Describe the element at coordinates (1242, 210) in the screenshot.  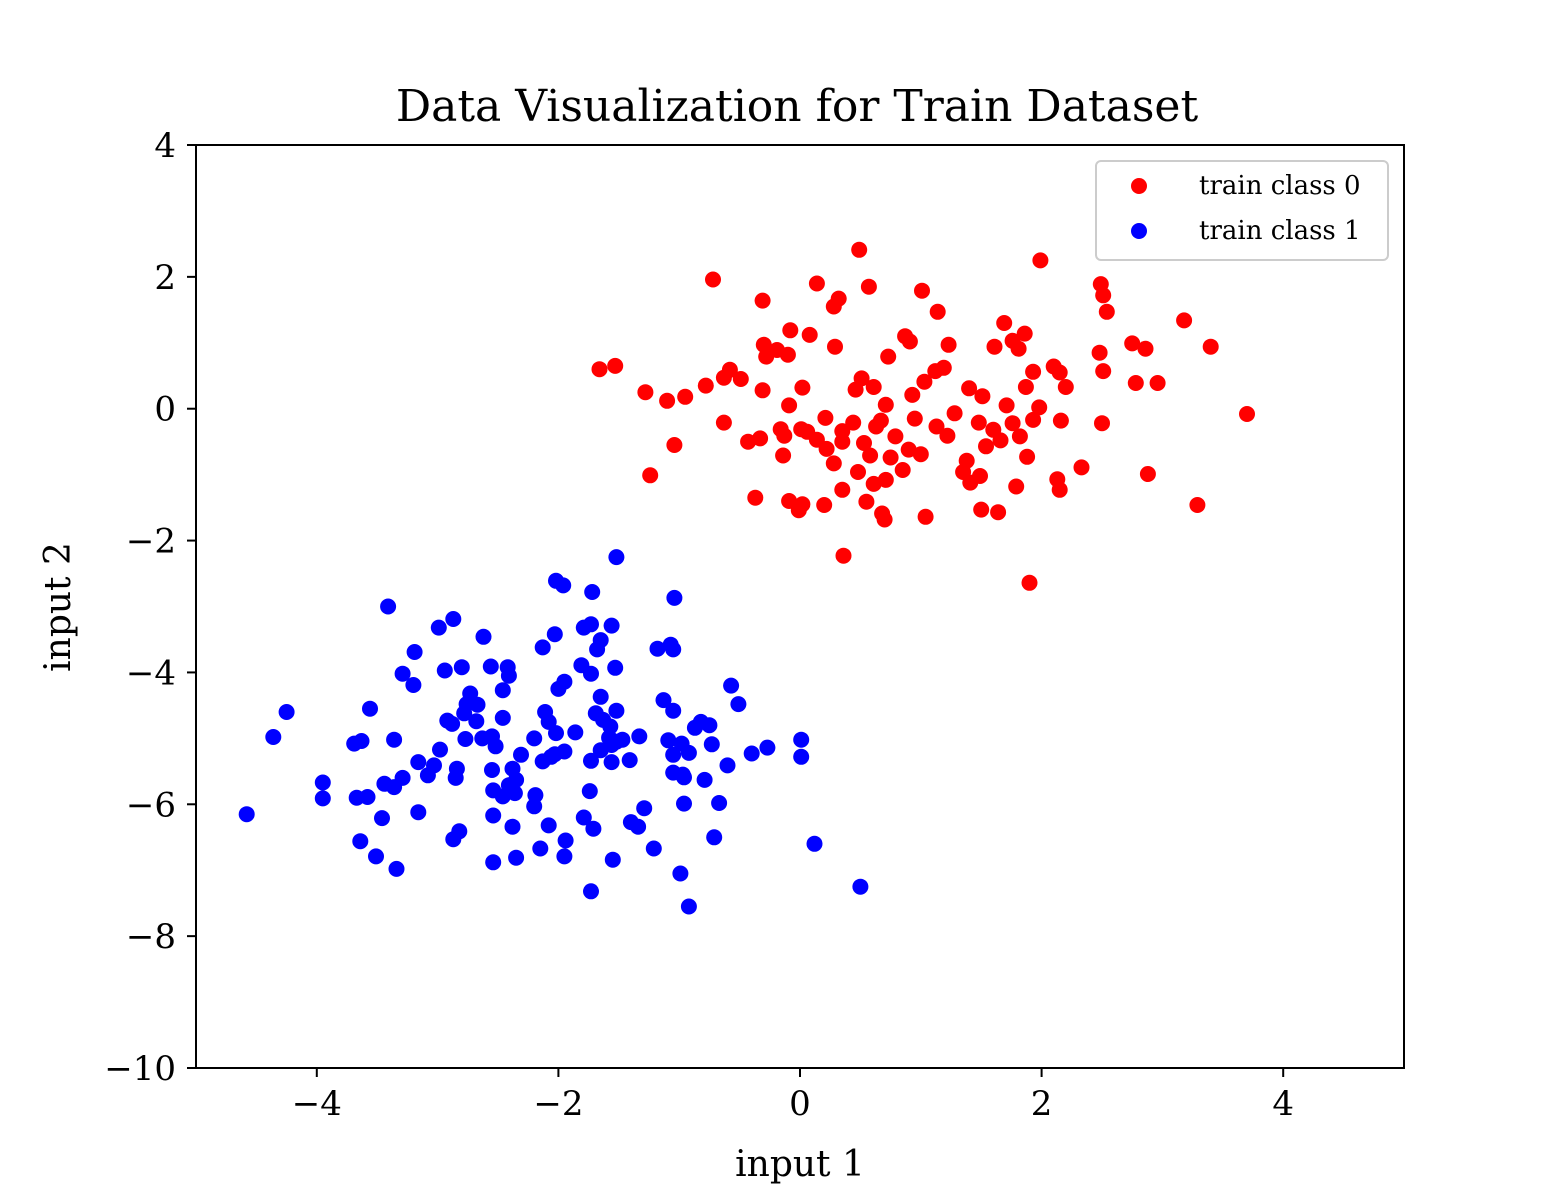
I see `legend: train class 0 train class 1` at that location.